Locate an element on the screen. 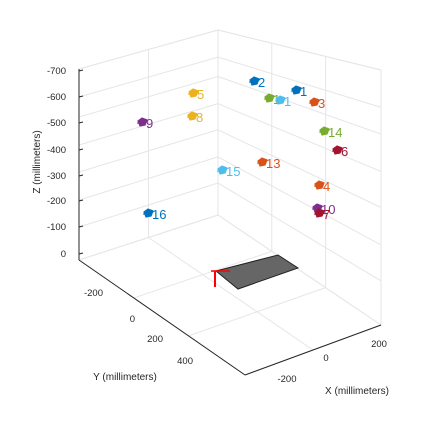  camera-8: 8 is located at coordinates (194, 117).